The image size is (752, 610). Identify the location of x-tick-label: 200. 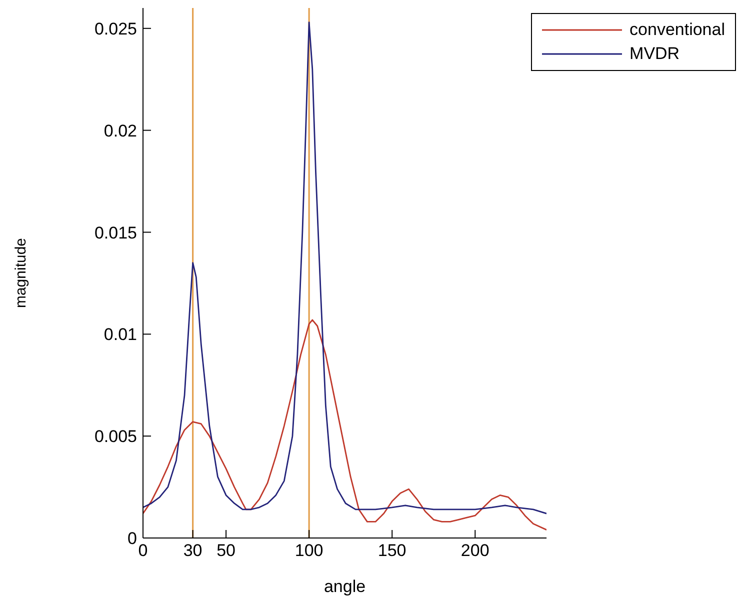
(475, 550).